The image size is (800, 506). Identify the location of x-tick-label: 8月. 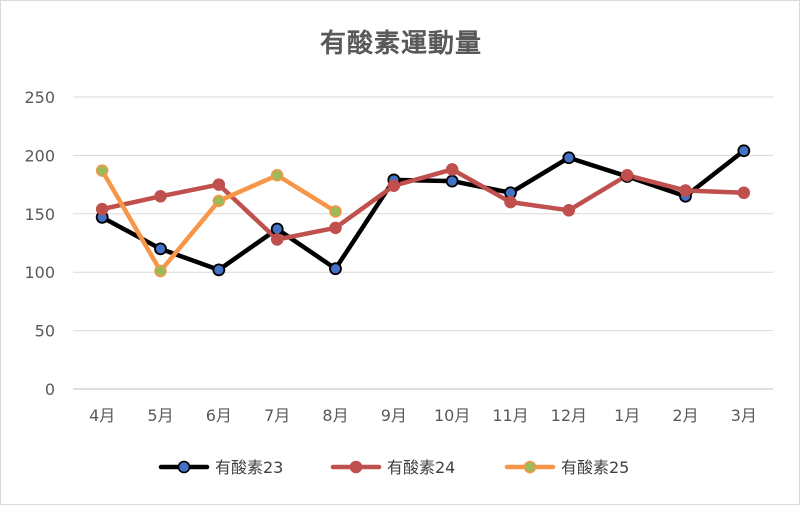
(335, 415).